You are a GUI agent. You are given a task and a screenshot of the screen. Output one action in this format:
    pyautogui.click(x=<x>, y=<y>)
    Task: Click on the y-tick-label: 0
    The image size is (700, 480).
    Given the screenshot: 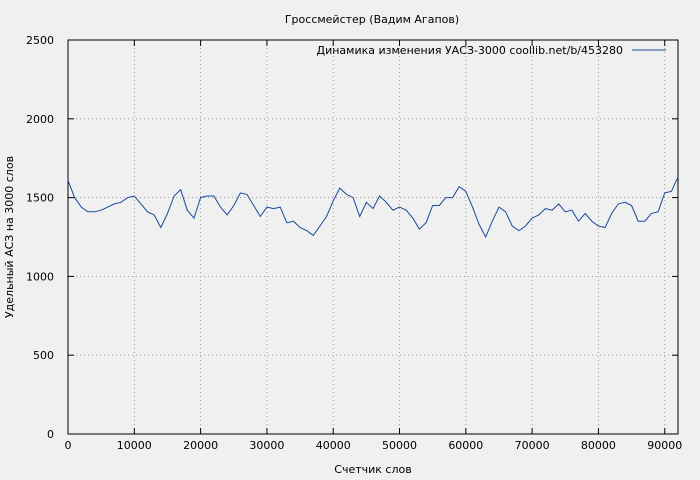 What is the action you would take?
    pyautogui.click(x=50, y=434)
    